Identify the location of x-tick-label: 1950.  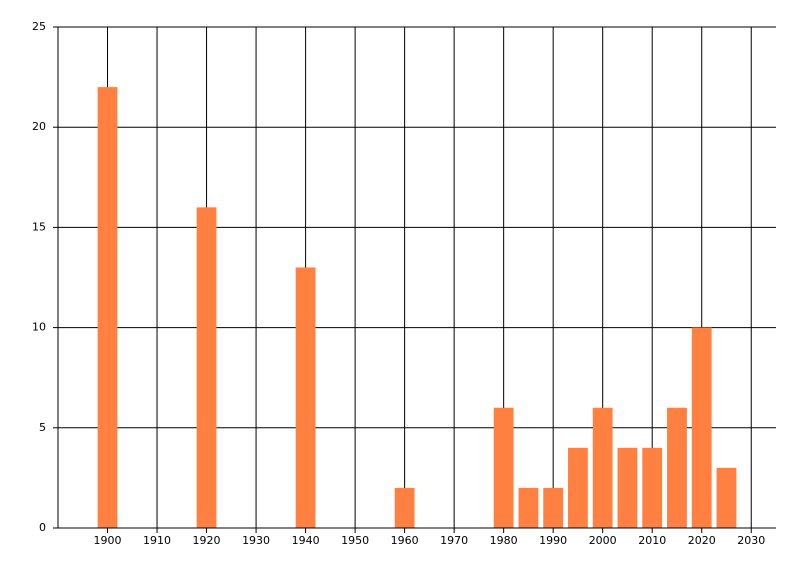
(355, 540).